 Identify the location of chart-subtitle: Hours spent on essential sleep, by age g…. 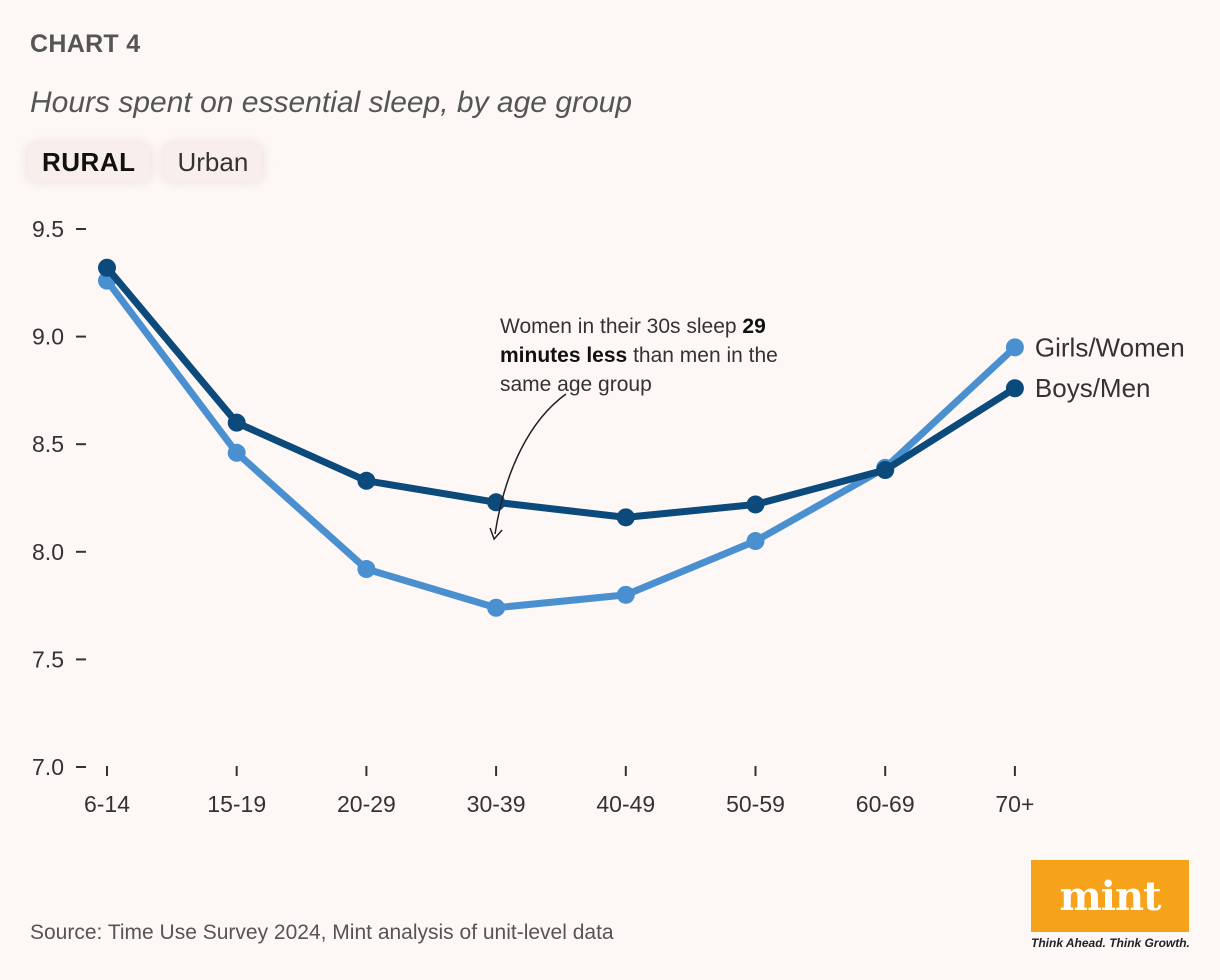
(331, 102).